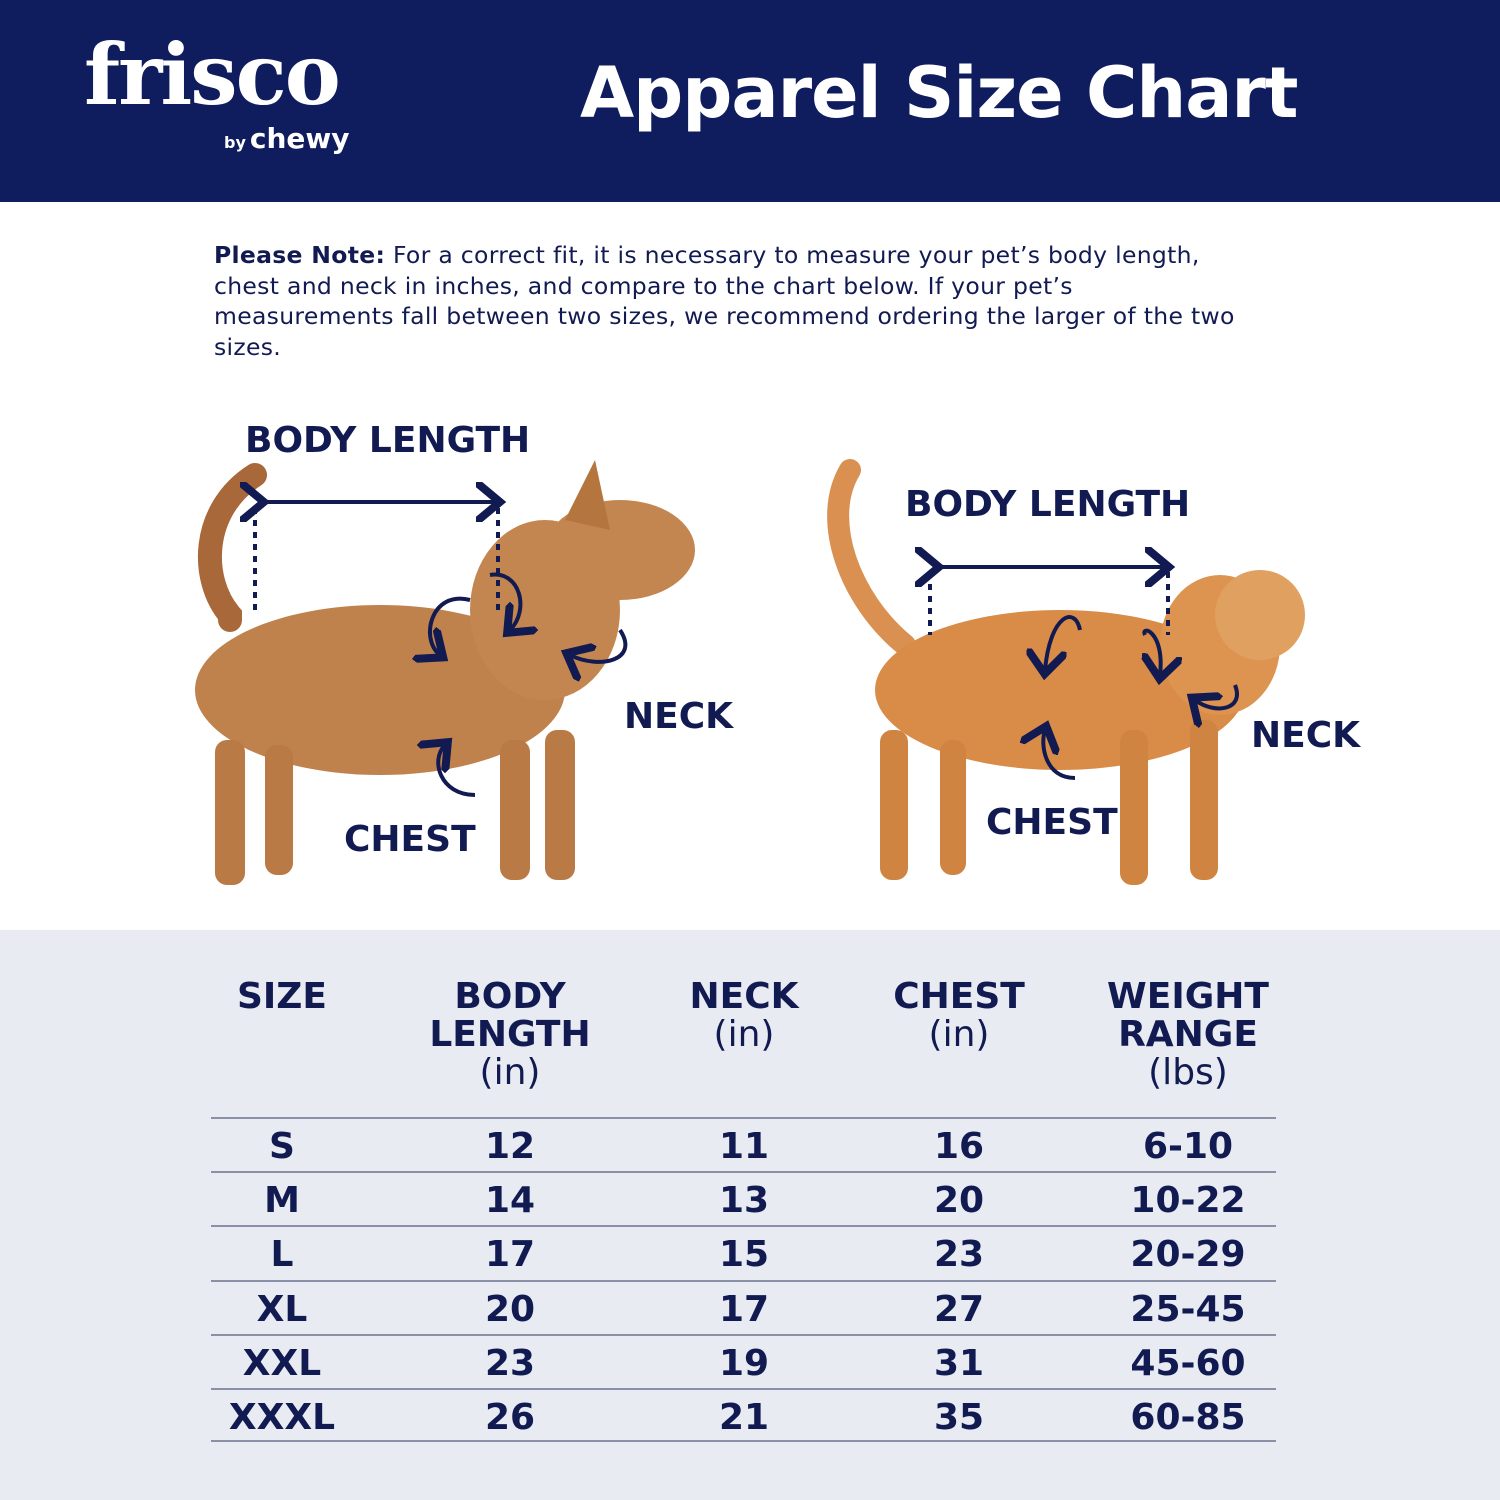 Image resolution: width=1500 pixels, height=1500 pixels. Describe the element at coordinates (1188, 1146) in the screenshot. I see `table-cell: 6-10` at that location.